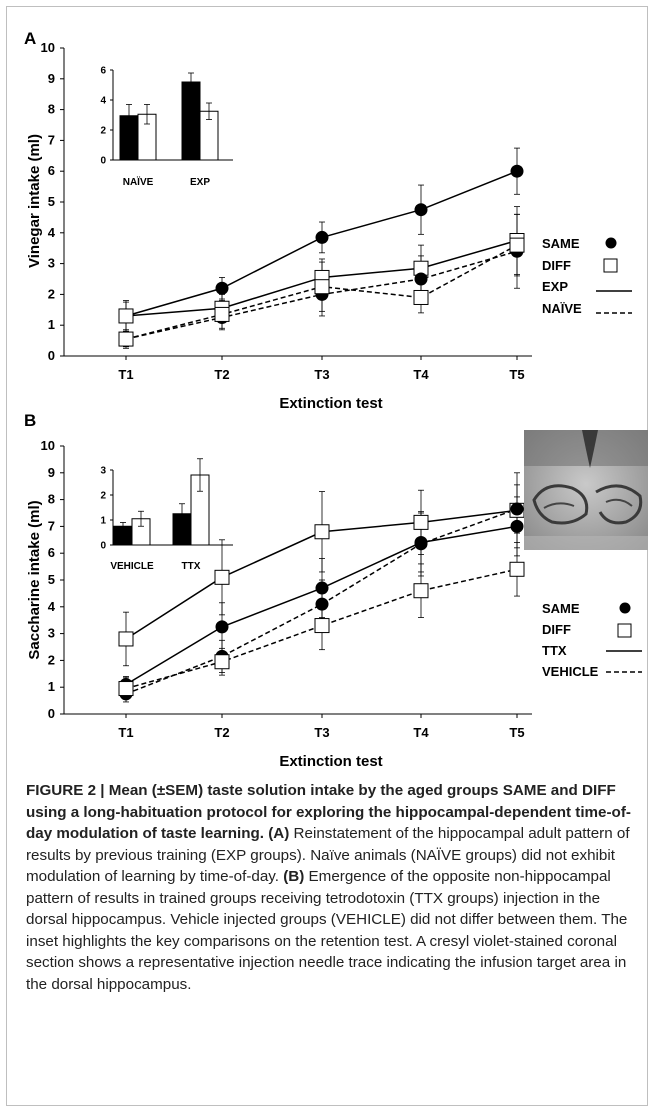 The image size is (656, 1116). What do you see at coordinates (624, 630) in the screenshot?
I see `legend-b-diff-marker` at bounding box center [624, 630].